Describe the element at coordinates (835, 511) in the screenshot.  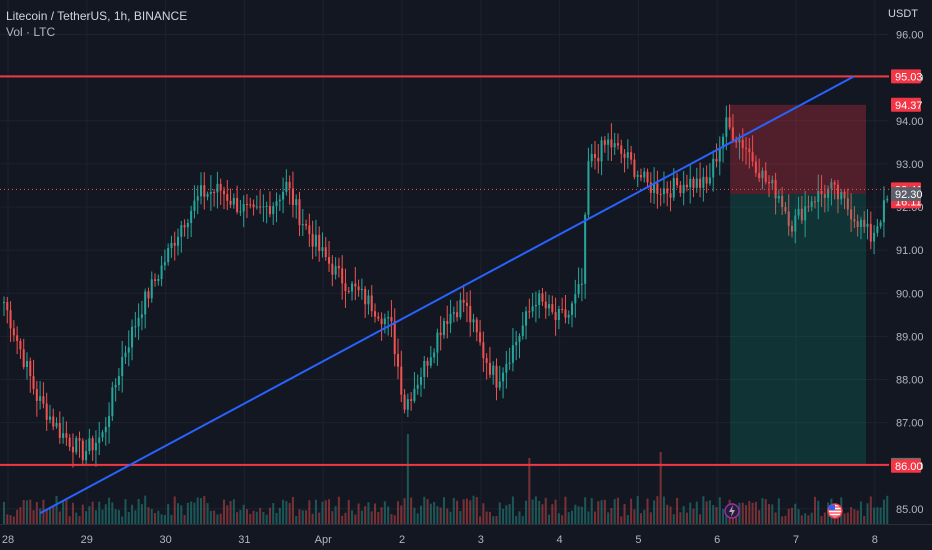
I see `us-flag-event-icon` at that location.